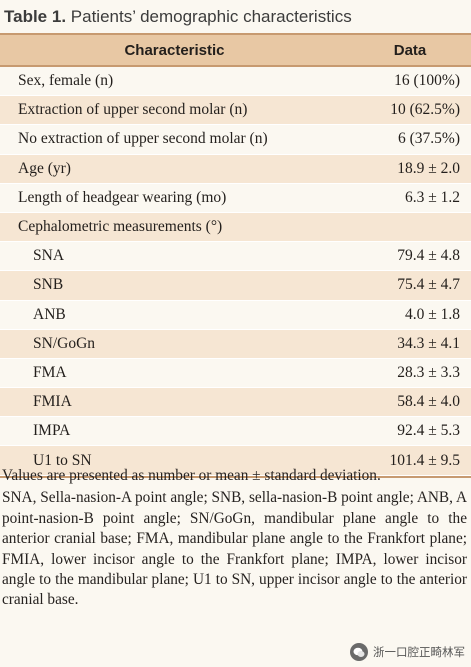 The width and height of the screenshot is (471, 667). What do you see at coordinates (235, 461) in the screenshot?
I see `table-row: U1 to SN 101.4 ± 9.5` at bounding box center [235, 461].